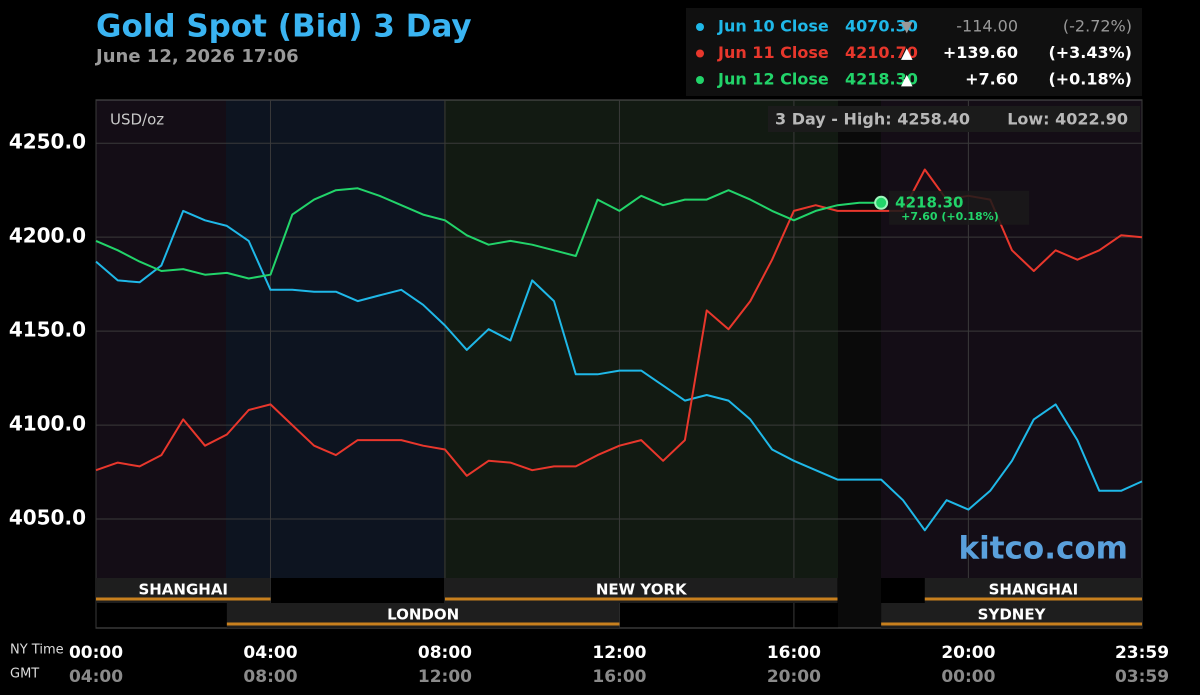  I want to click on legend-change: +139.60, so click(980, 52).